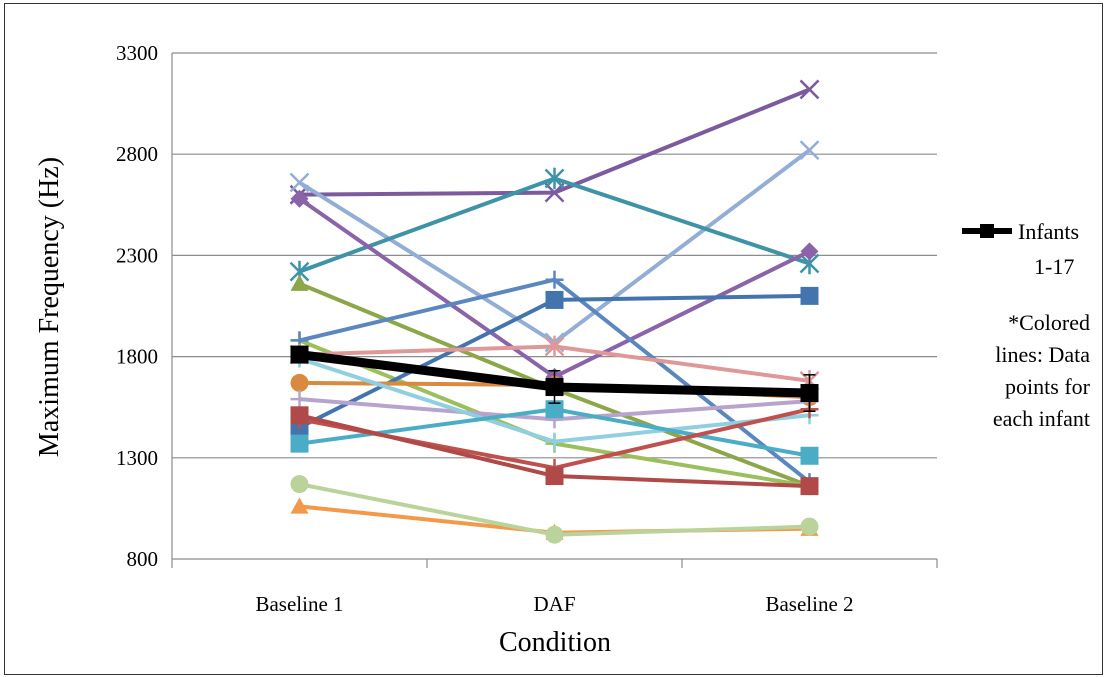  Describe the element at coordinates (49, 307) in the screenshot. I see `y-axis-title: Maximum Frequency (Hz)` at that location.